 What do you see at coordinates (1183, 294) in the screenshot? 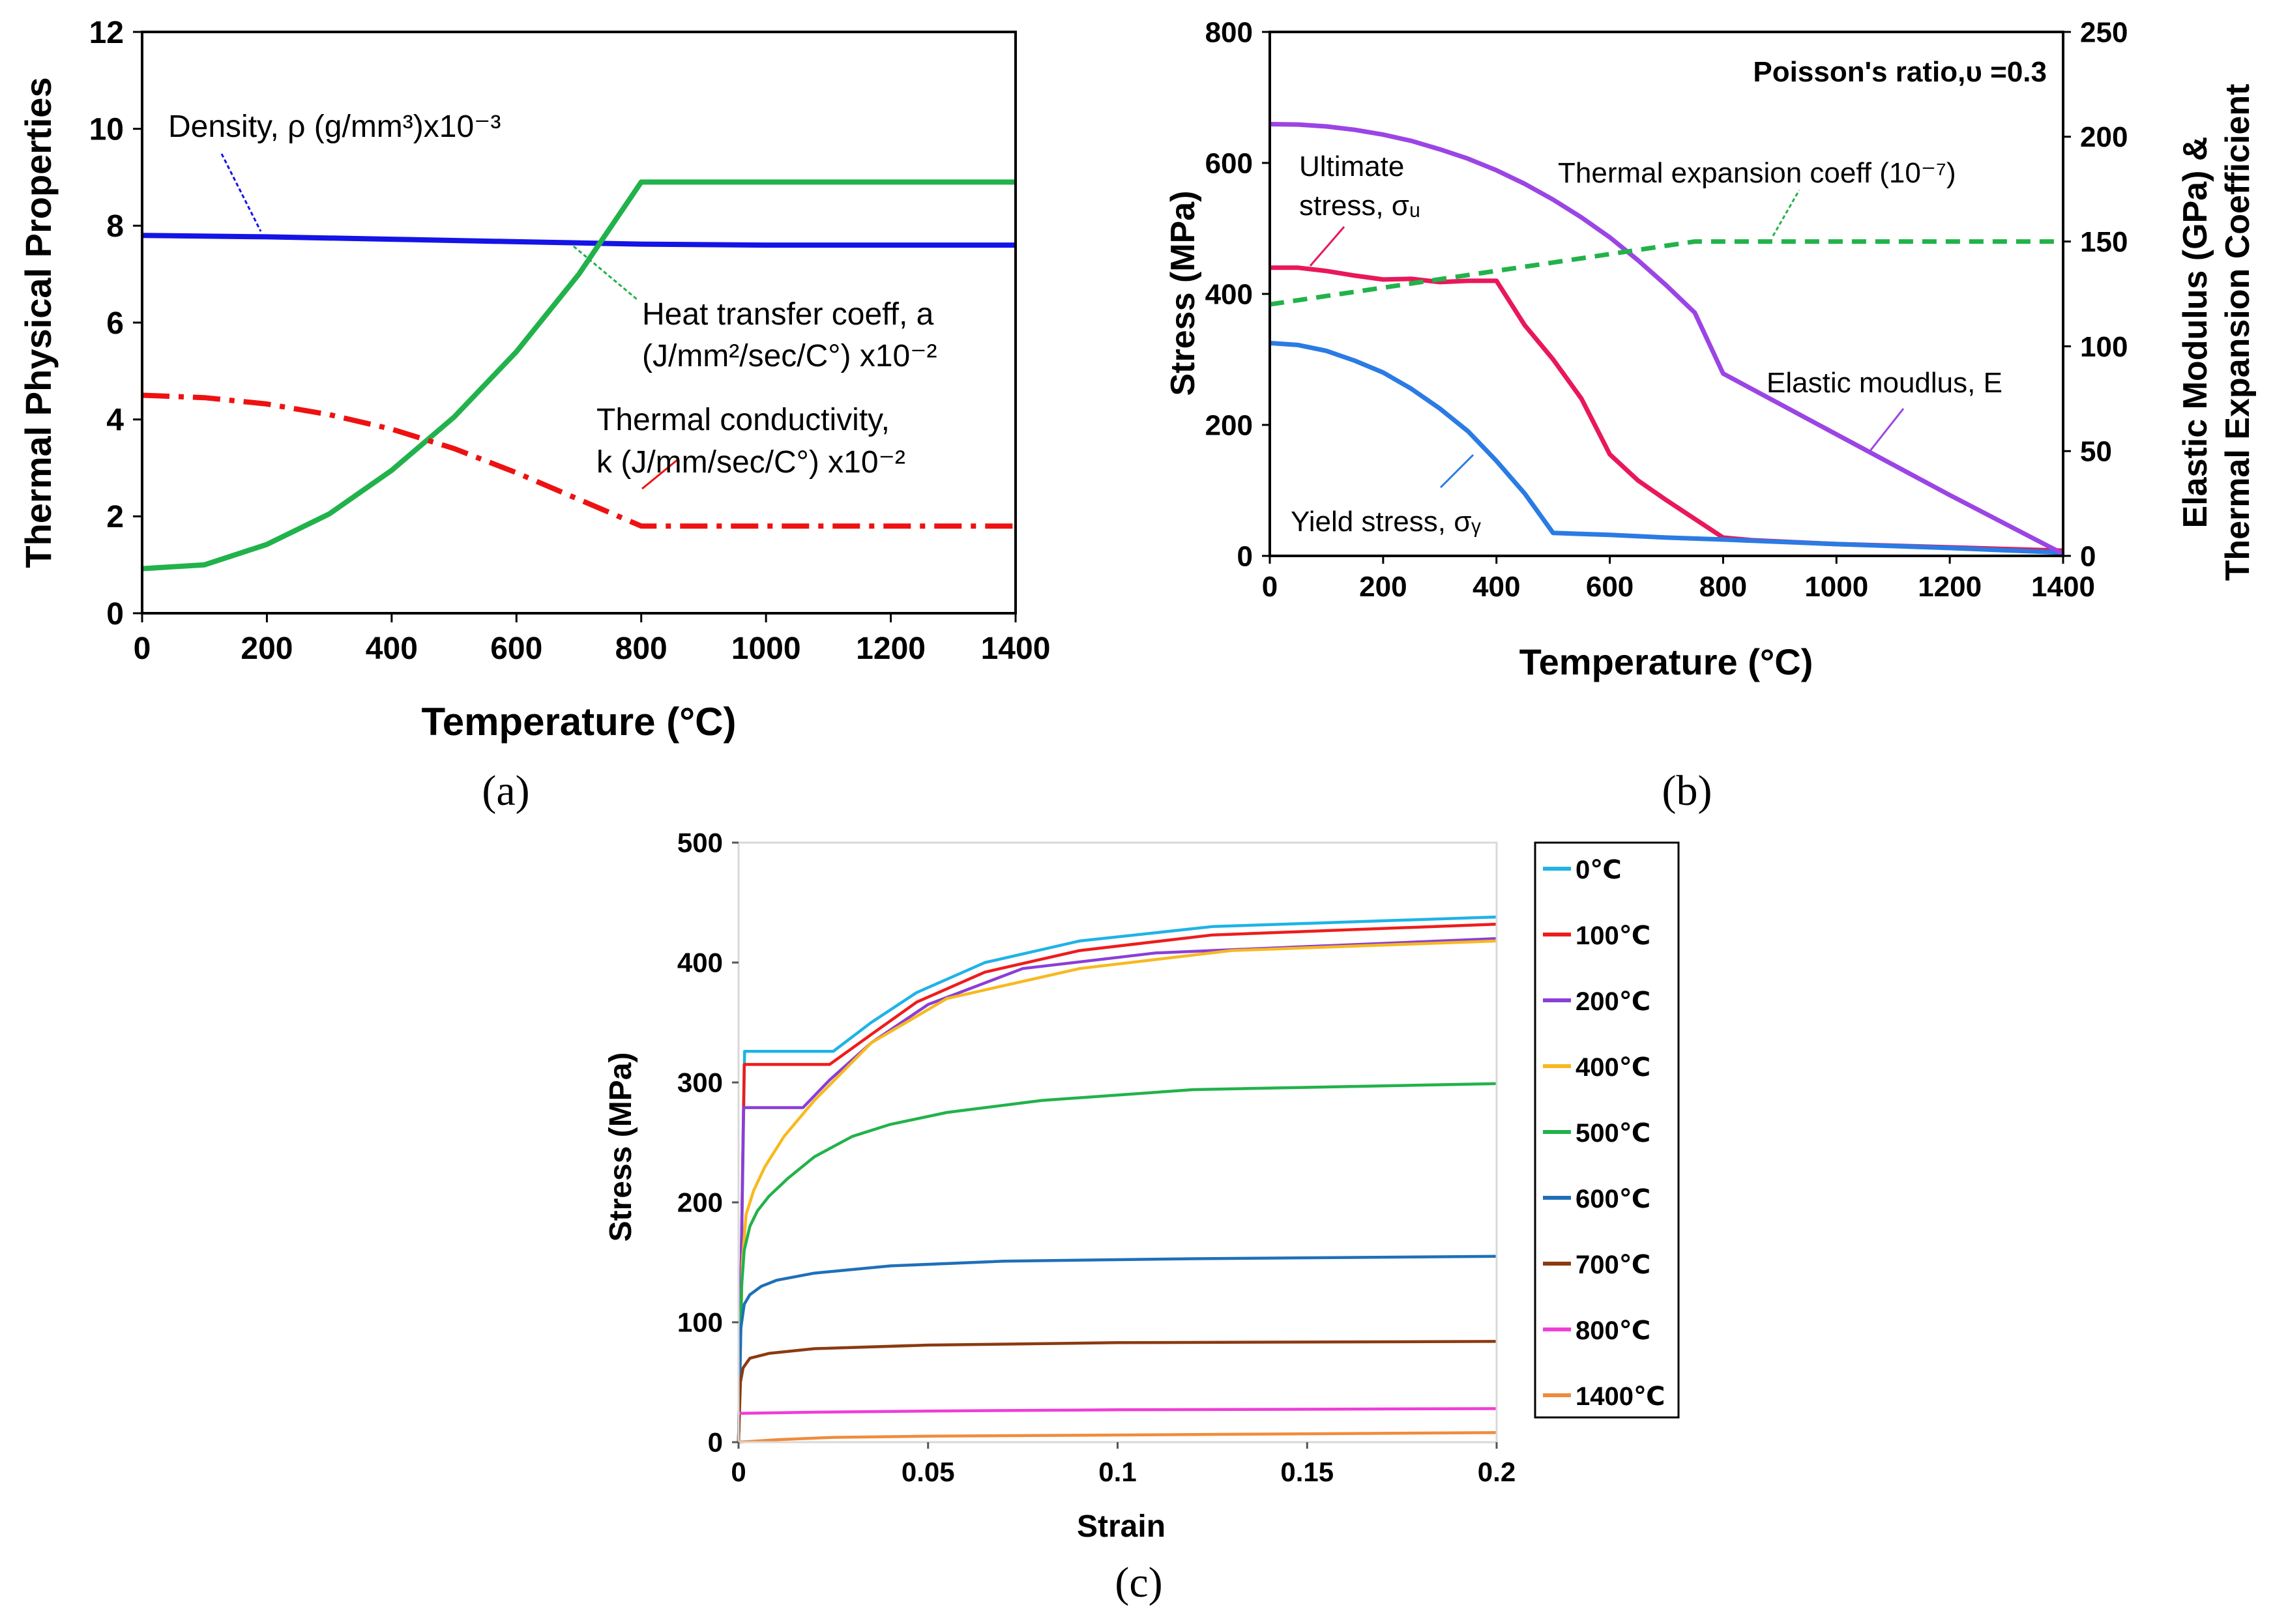
I see `panel-b-y-axis-label: Stress (MPa)` at bounding box center [1183, 294].